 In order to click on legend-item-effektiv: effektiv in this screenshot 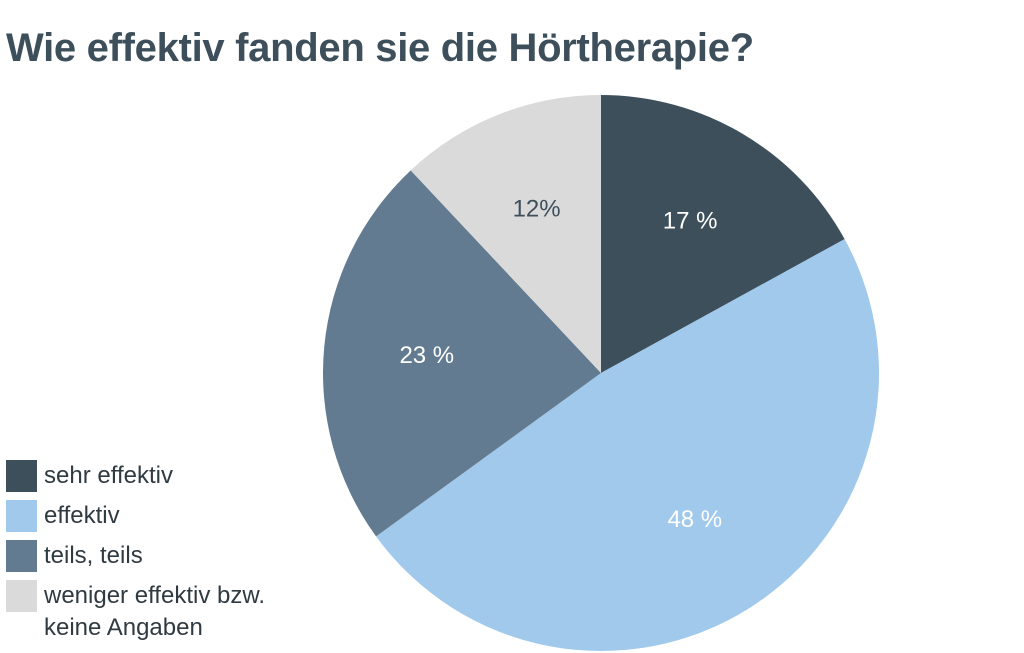, I will do `click(166, 516)`.